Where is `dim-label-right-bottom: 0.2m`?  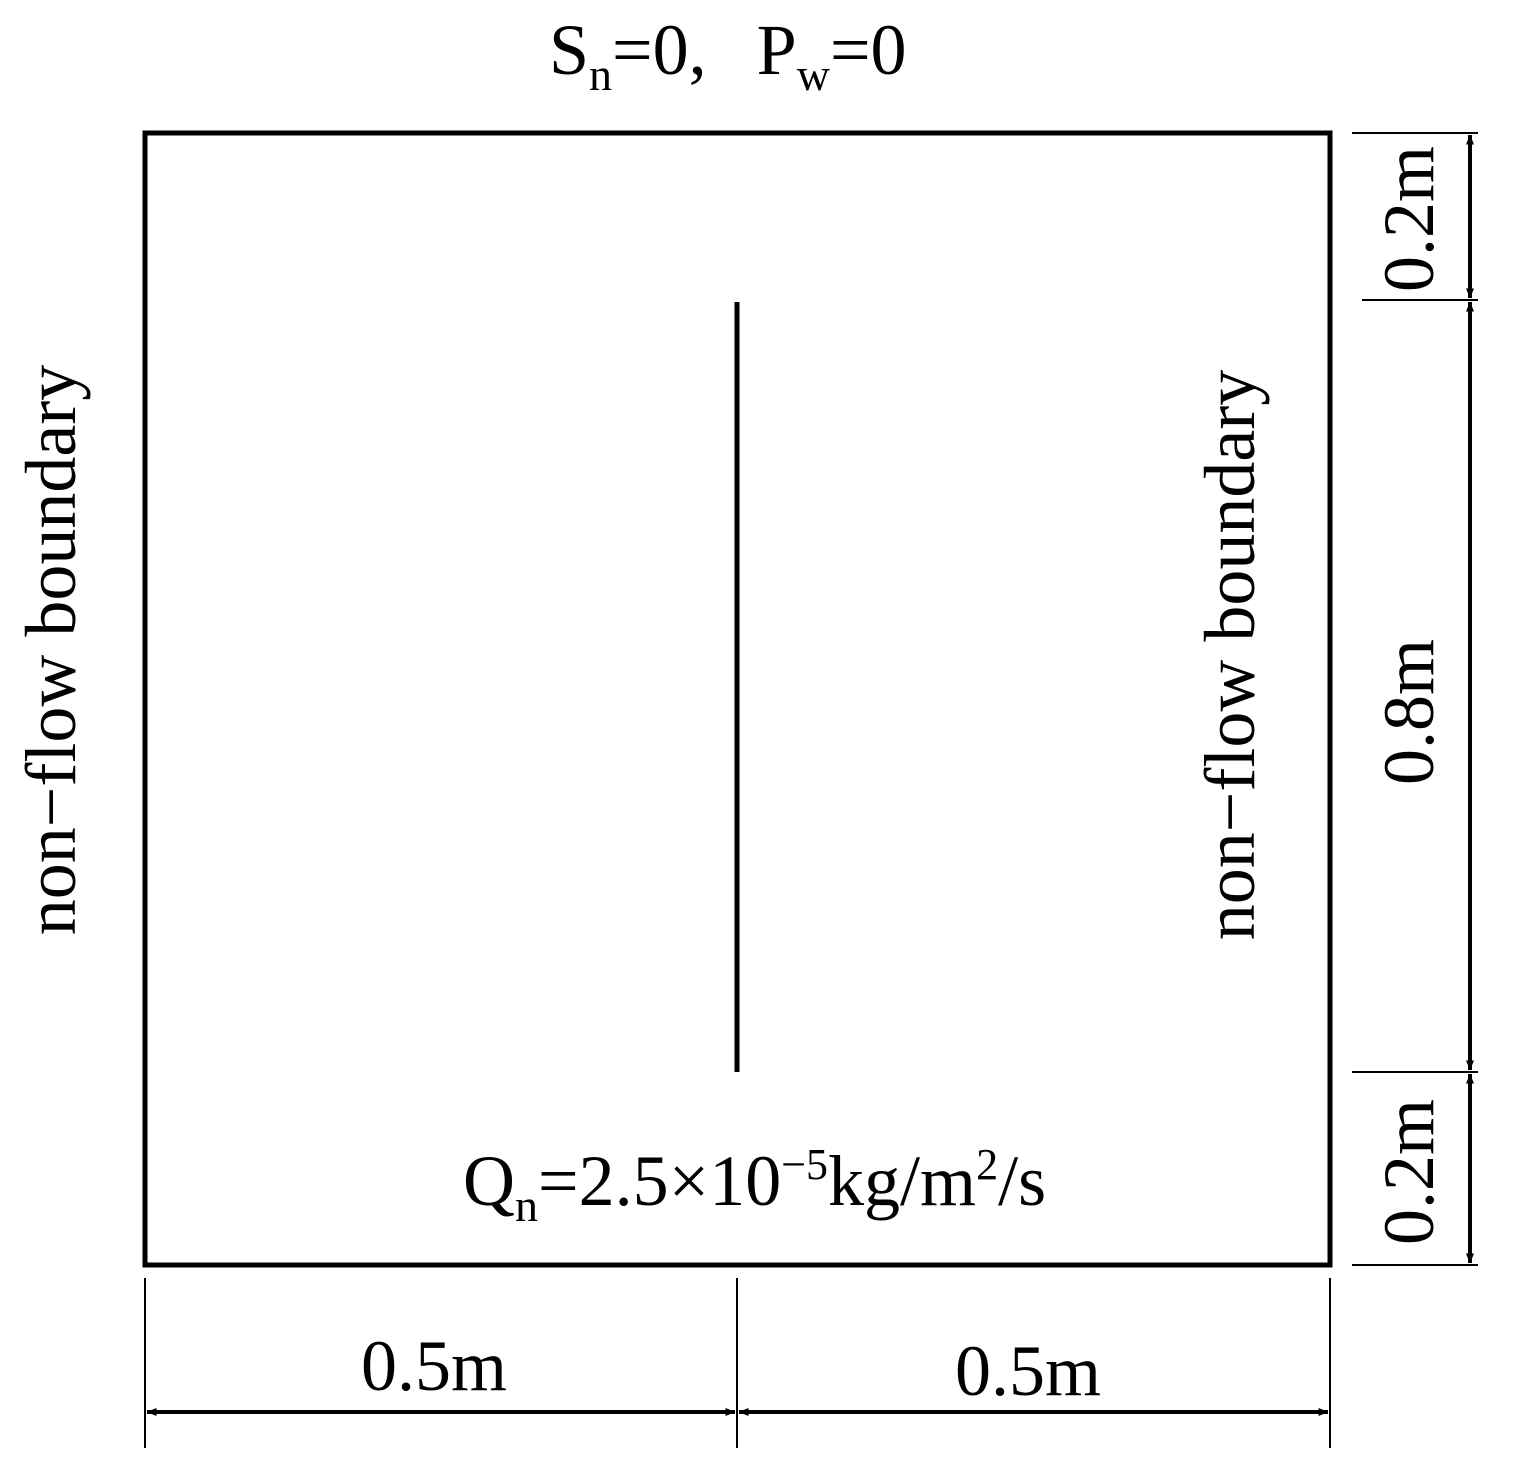
dim-label-right-bottom: 0.2m is located at coordinates (1409, 1172).